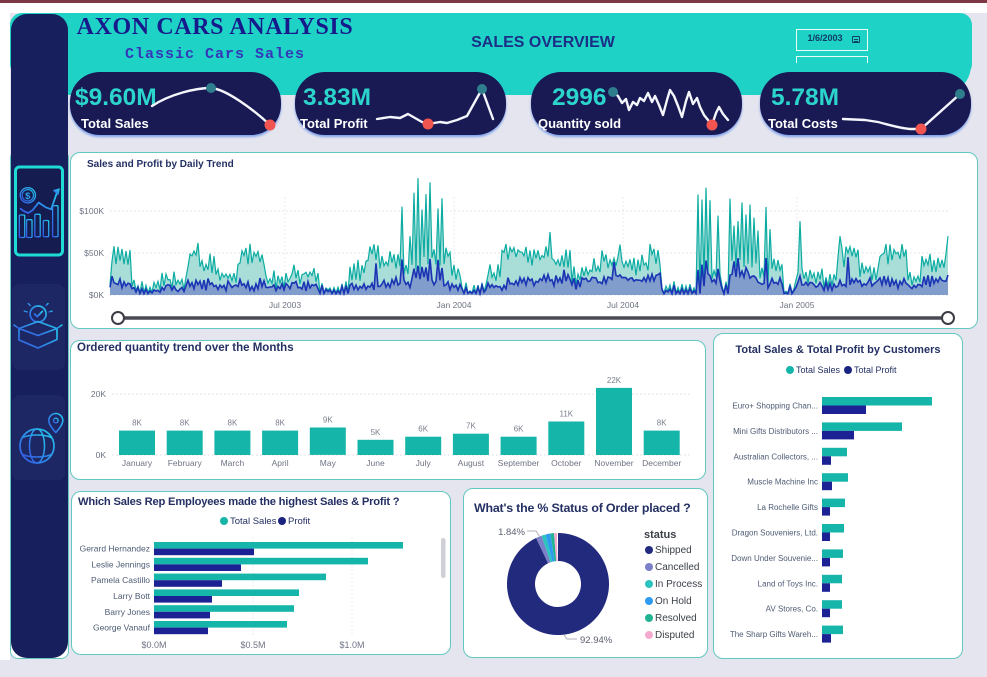 This screenshot has width=987, height=677. Describe the element at coordinates (471, 463) in the screenshot. I see `svg-text: August` at that location.